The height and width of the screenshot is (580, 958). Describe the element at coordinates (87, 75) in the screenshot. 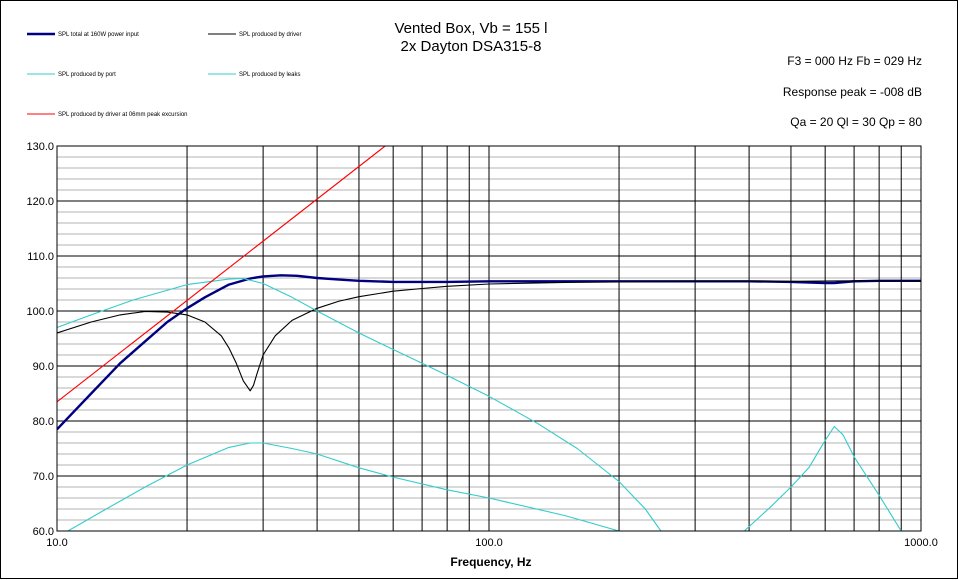

I see `legend-label: SPL produced by port` at that location.